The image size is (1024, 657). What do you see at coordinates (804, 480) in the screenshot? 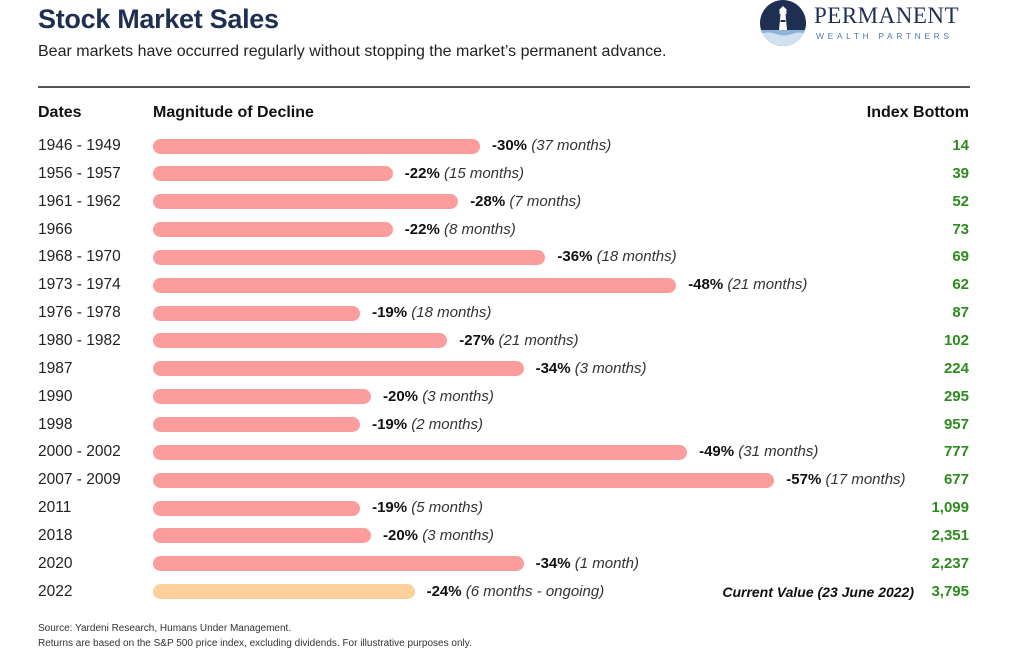
I see `decline-percent: -57%` at bounding box center [804, 480].